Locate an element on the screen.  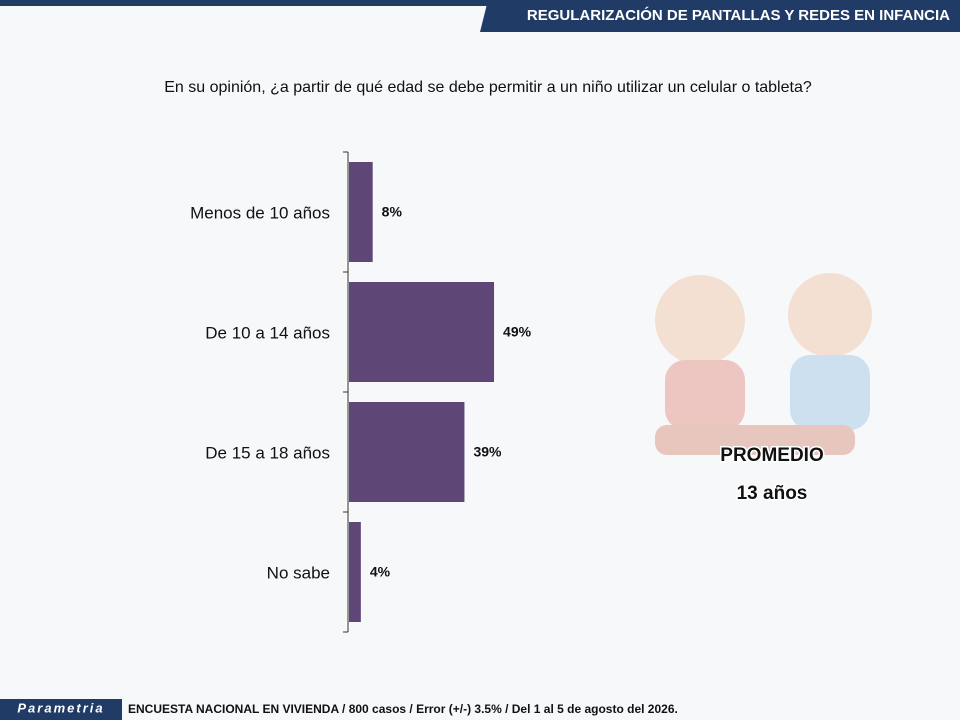
category-label: No sabe is located at coordinates (298, 572).